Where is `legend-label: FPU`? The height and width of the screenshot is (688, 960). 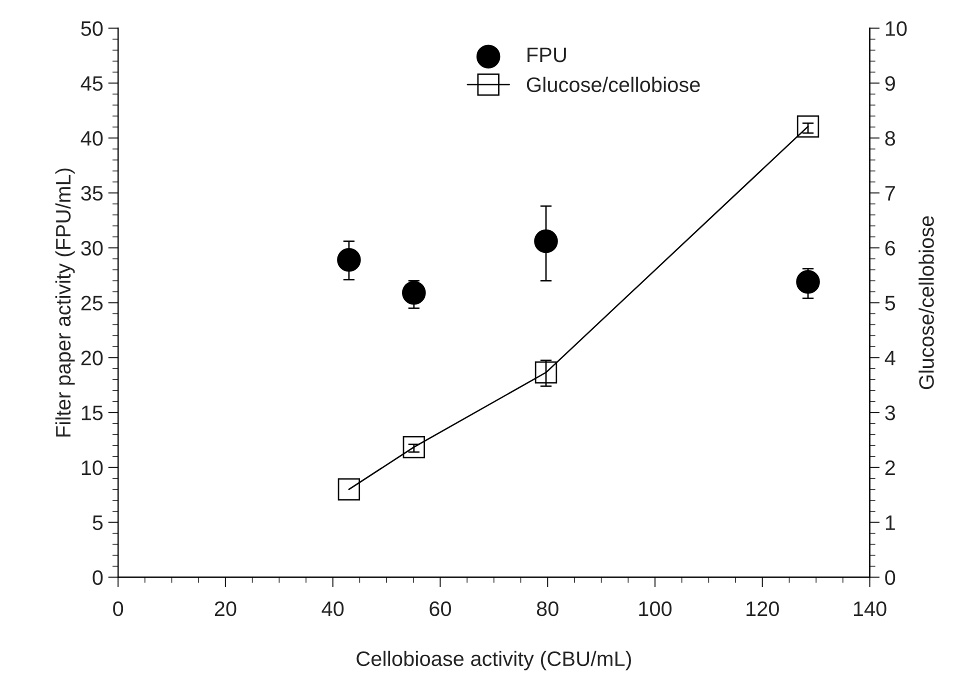
legend-label: FPU is located at coordinates (547, 55).